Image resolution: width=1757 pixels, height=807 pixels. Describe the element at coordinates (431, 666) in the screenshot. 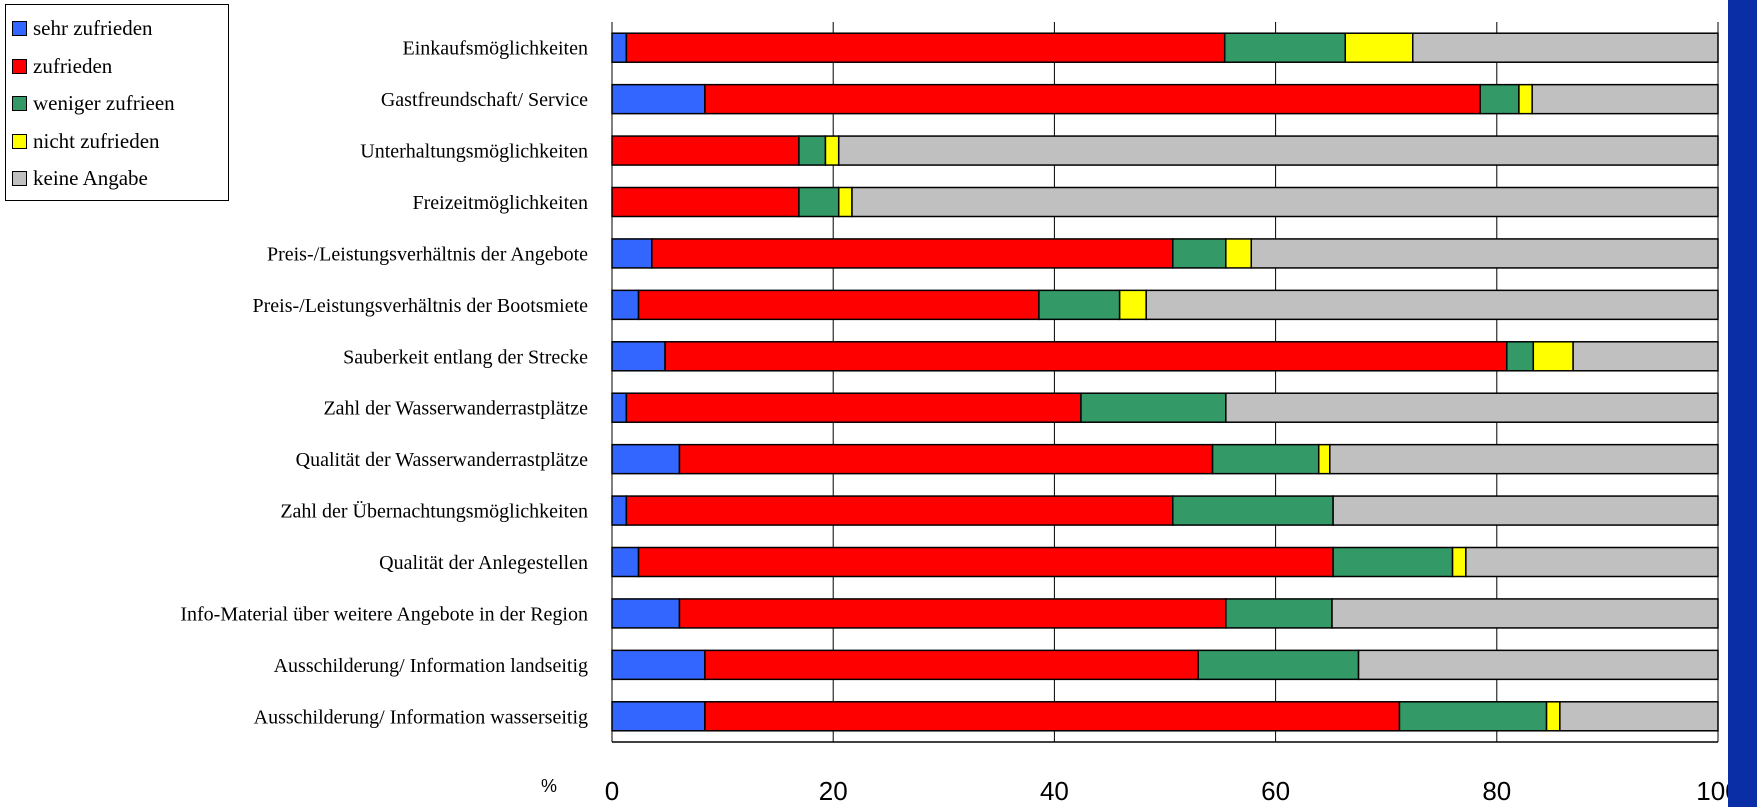

I see `category-label: Ausschilderung/ Information landseitig` at that location.